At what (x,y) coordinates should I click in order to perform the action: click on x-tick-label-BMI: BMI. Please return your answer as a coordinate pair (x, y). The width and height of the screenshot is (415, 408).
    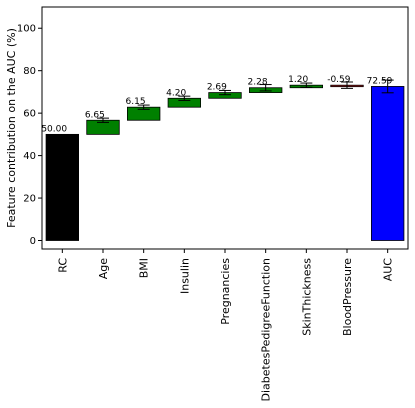
    Looking at the image, I should click on (144, 268).